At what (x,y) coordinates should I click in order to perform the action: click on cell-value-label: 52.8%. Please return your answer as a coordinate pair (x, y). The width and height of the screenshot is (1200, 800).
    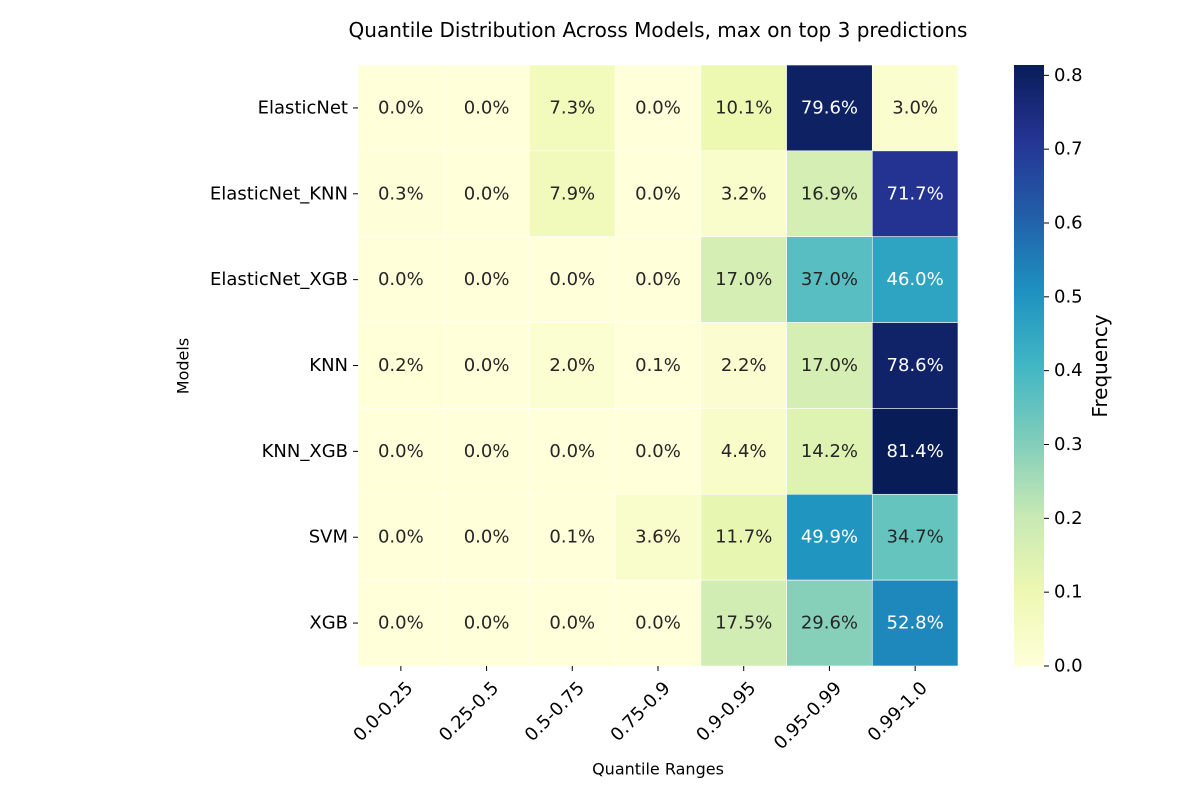
    Looking at the image, I should click on (915, 623).